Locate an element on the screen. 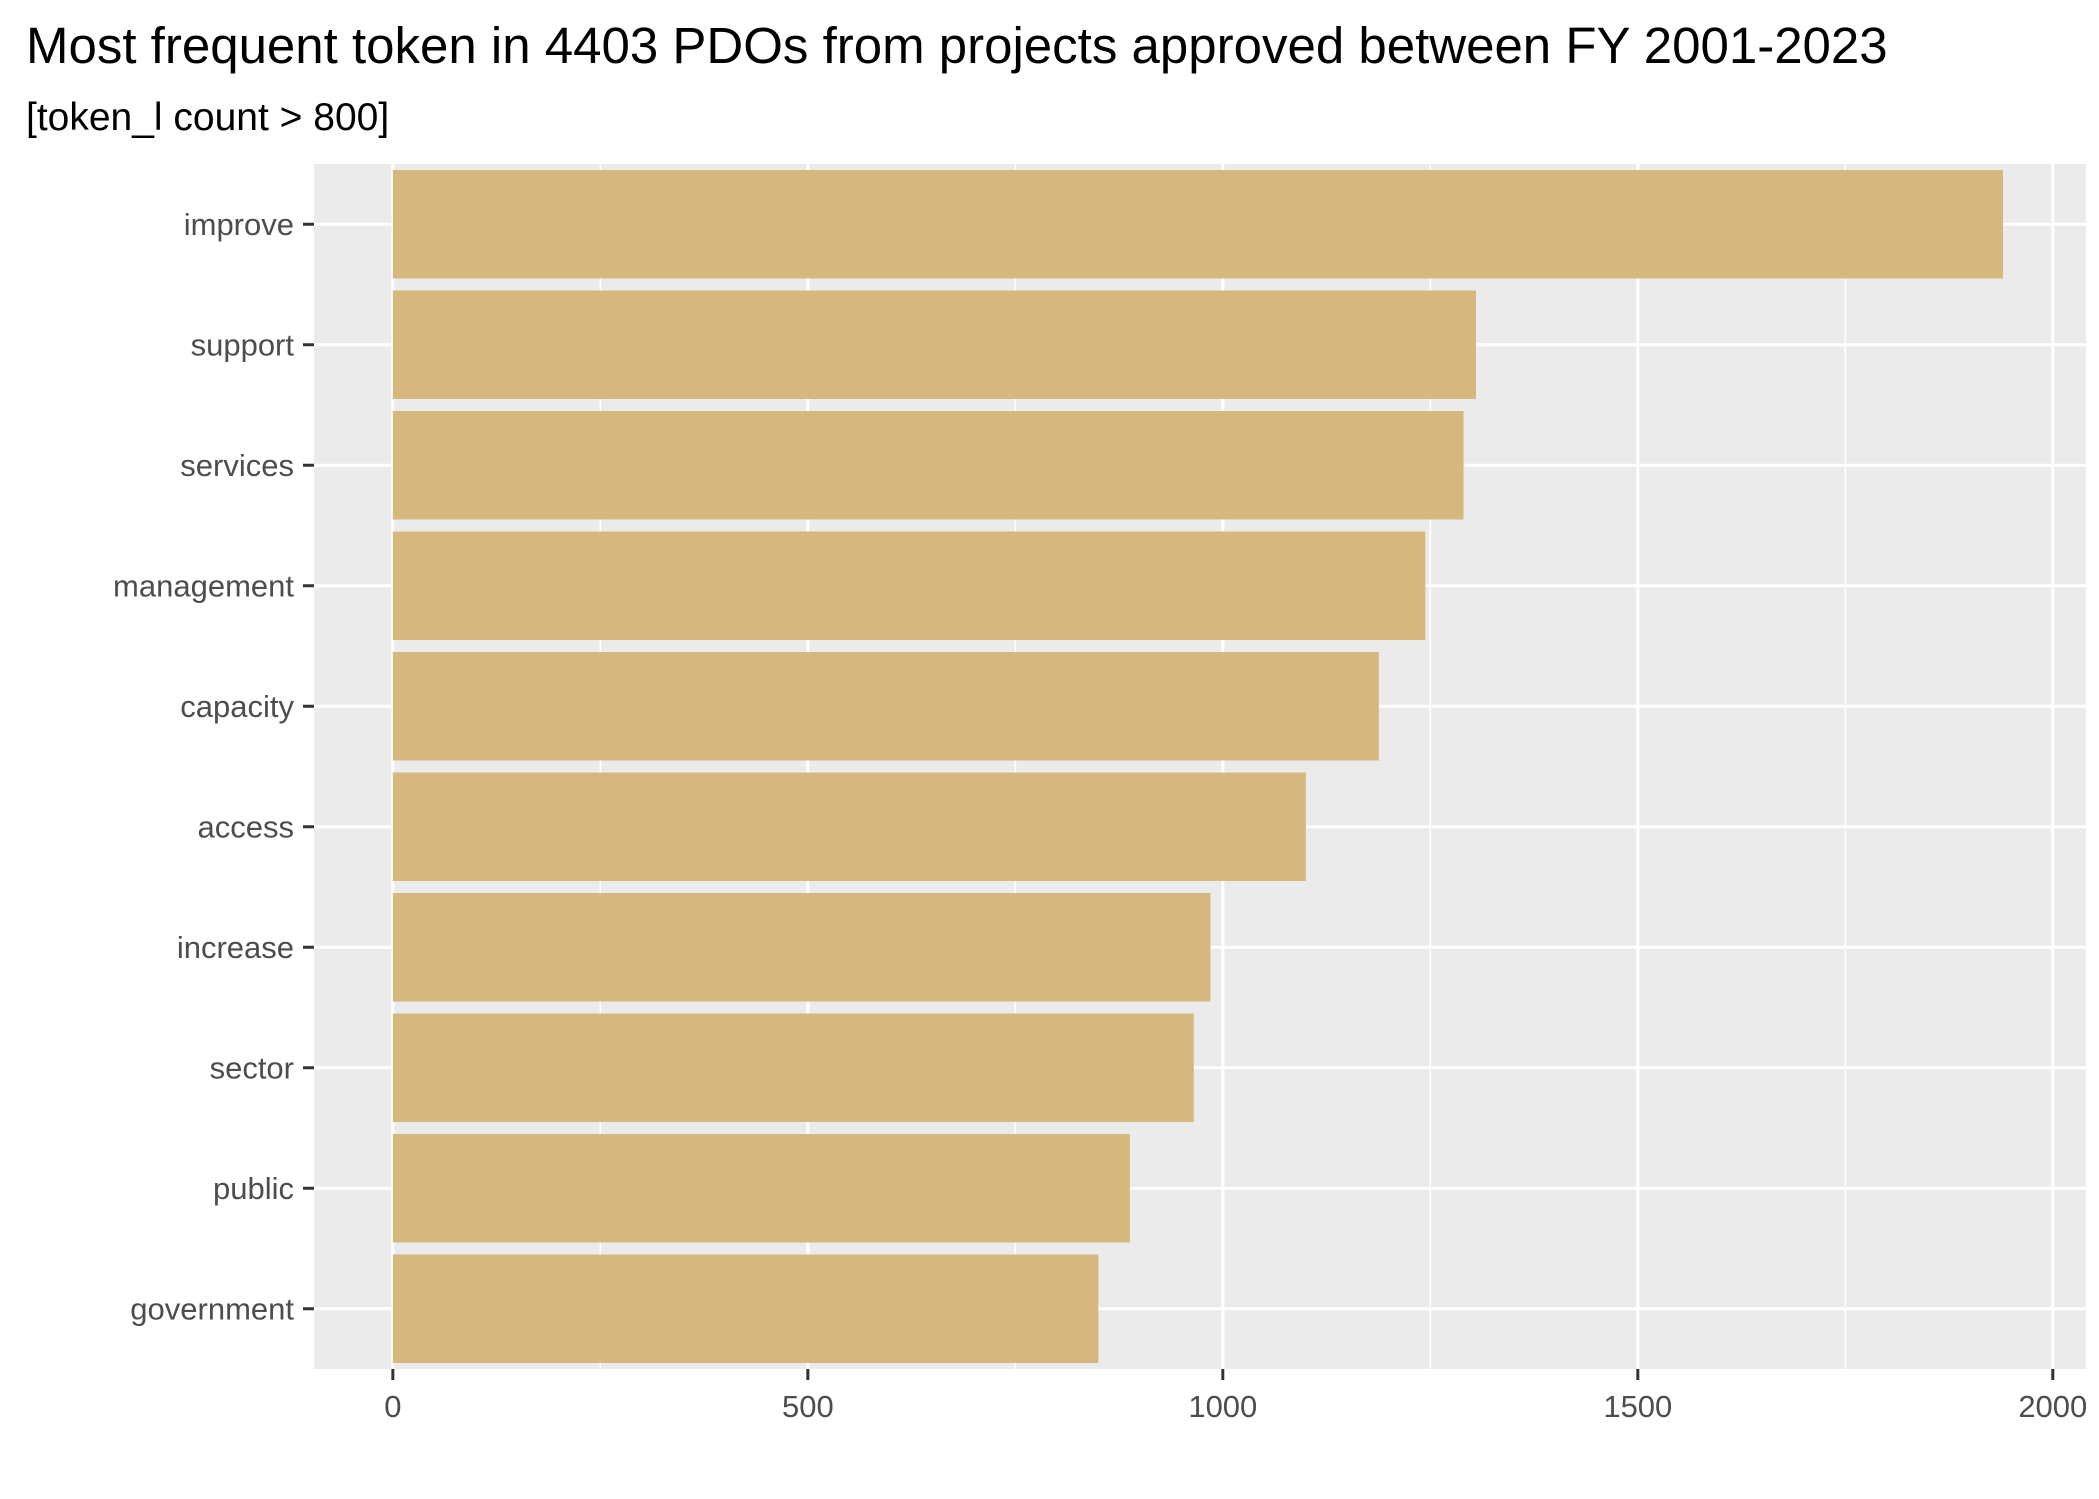 This screenshot has height=1499, width=2099. x-tick-label: 2000 is located at coordinates (2052, 1406).